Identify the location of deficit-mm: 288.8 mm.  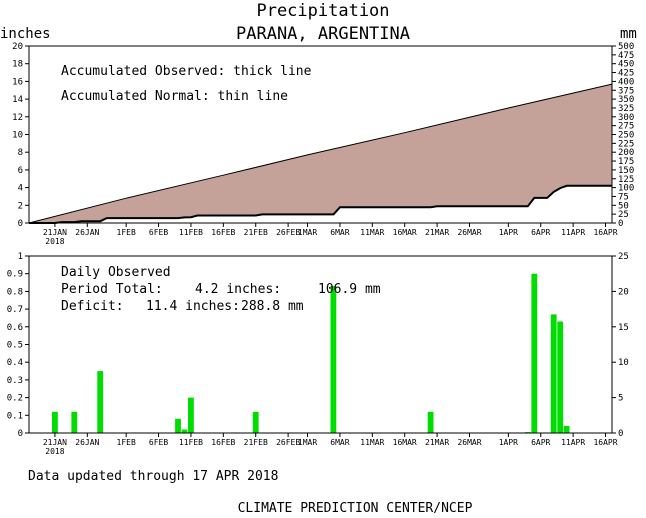
(272, 306).